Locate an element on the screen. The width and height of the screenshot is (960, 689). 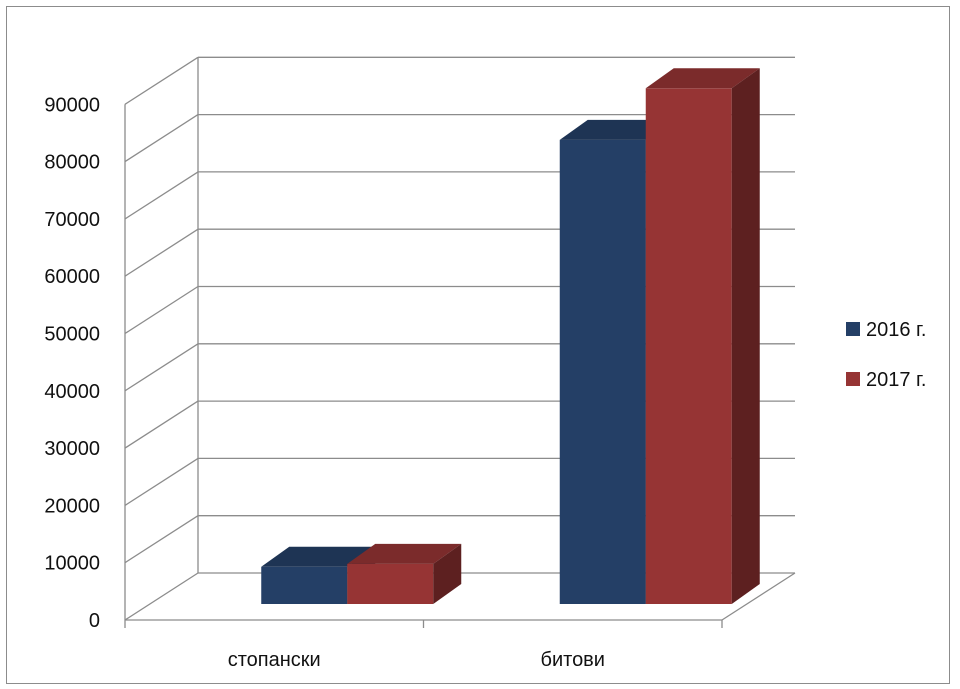
y-tick-label: 10000 is located at coordinates (72, 564).